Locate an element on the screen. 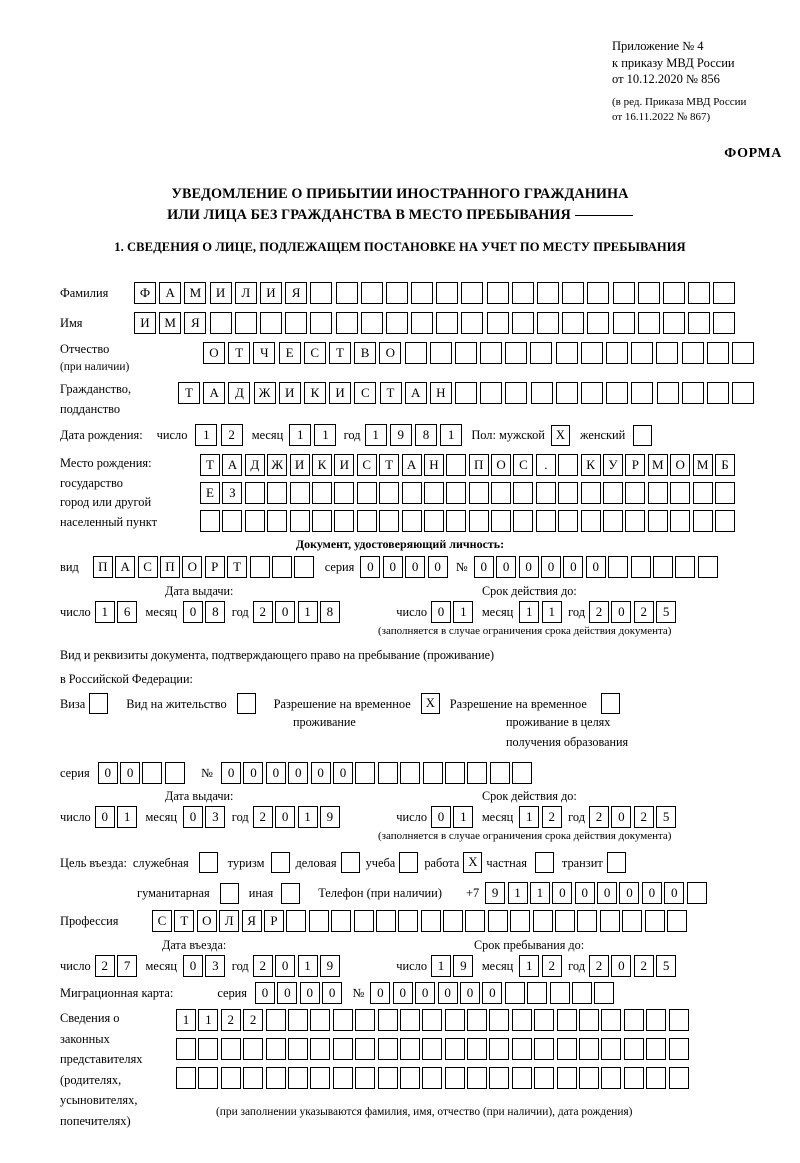 This screenshot has width=800, height=1163. char-cell: Д is located at coordinates (254, 465).